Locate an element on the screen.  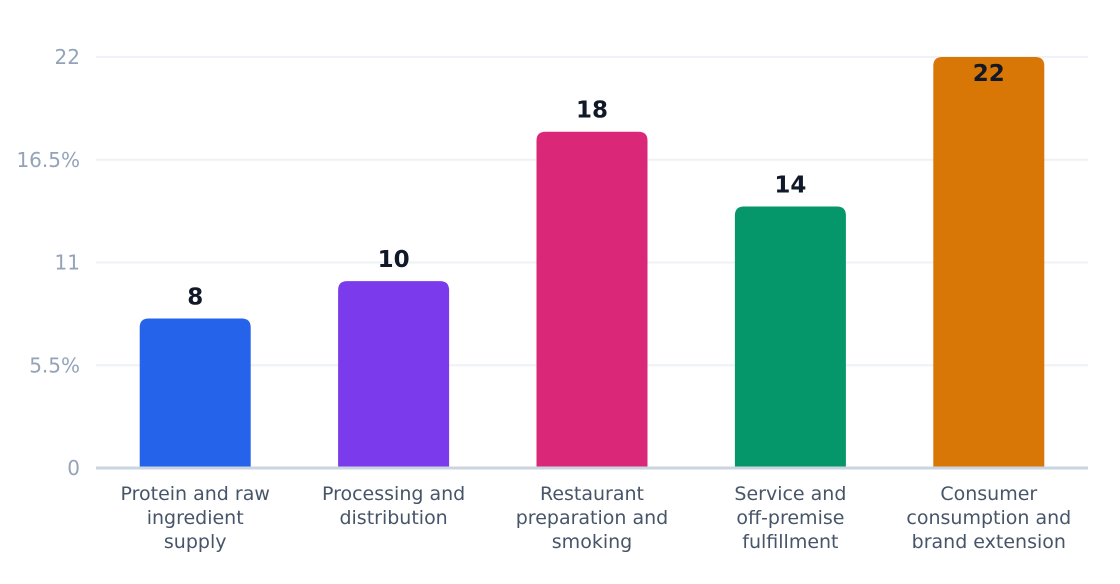
x-category-label-line: Service and is located at coordinates (790, 494).